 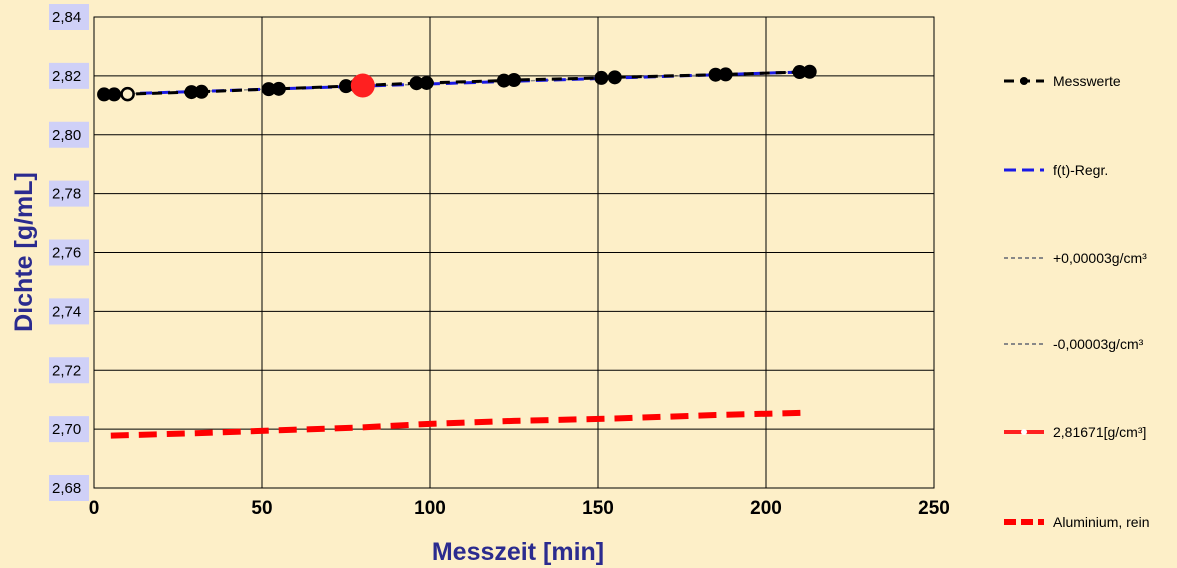 I want to click on y-tick-label: 2,82, so click(x=66, y=76).